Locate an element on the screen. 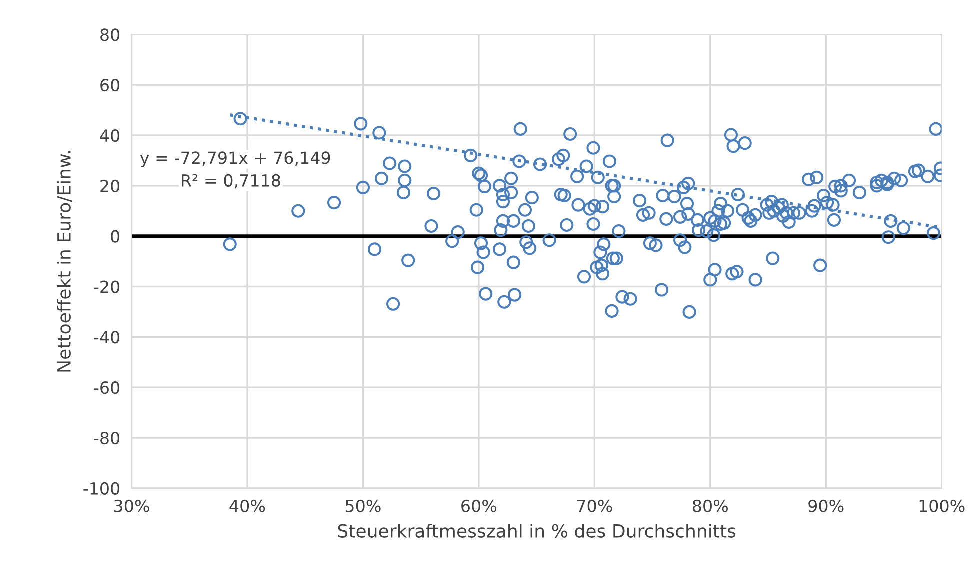  x-tick-label: 90% is located at coordinates (826, 506).